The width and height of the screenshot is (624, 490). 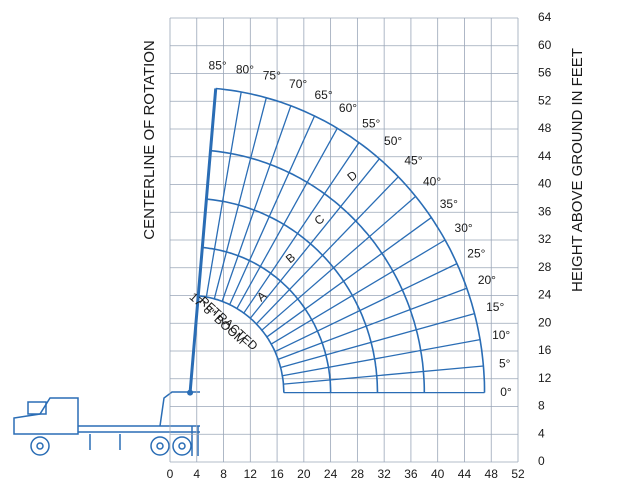 What do you see at coordinates (277, 474) in the screenshot?
I see `x-tick-label: 16` at bounding box center [277, 474].